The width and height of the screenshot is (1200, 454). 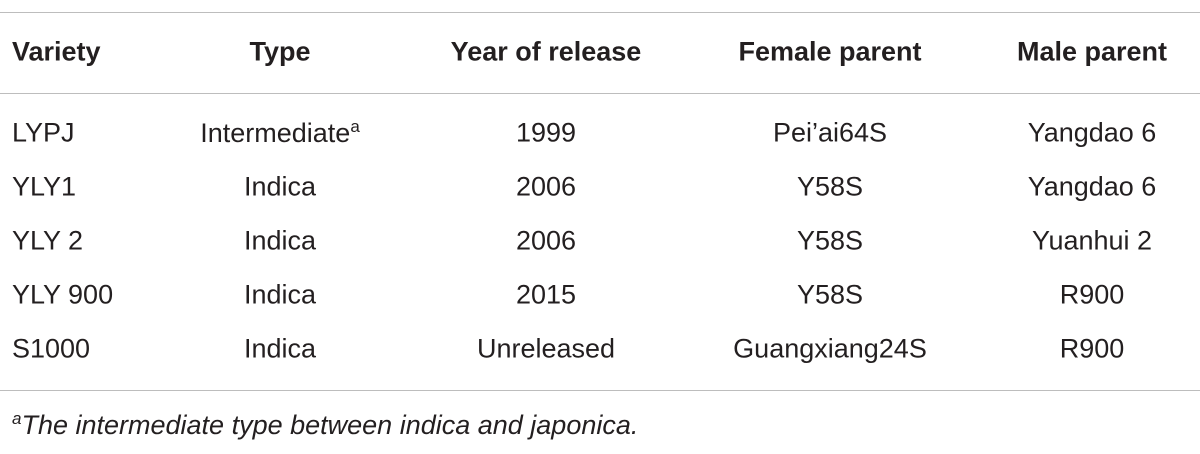 What do you see at coordinates (1092, 51) in the screenshot?
I see `header-cell: Male parent` at bounding box center [1092, 51].